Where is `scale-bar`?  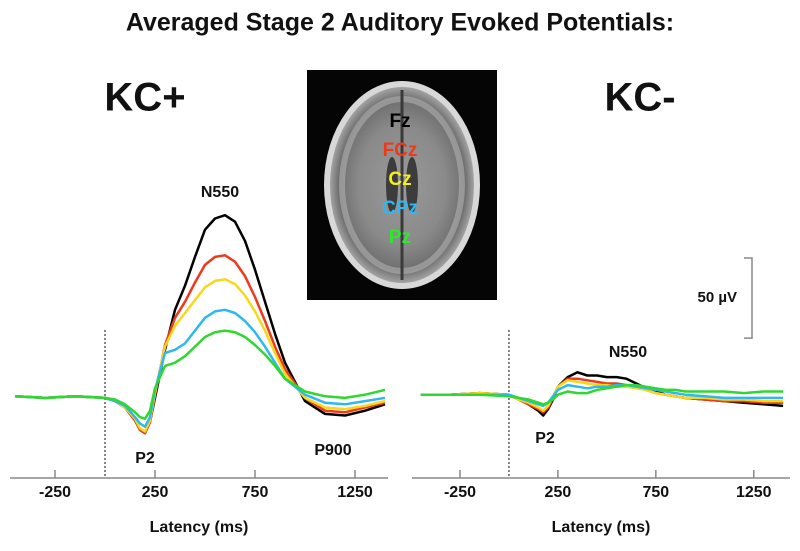 scale-bar is located at coordinates (748, 298).